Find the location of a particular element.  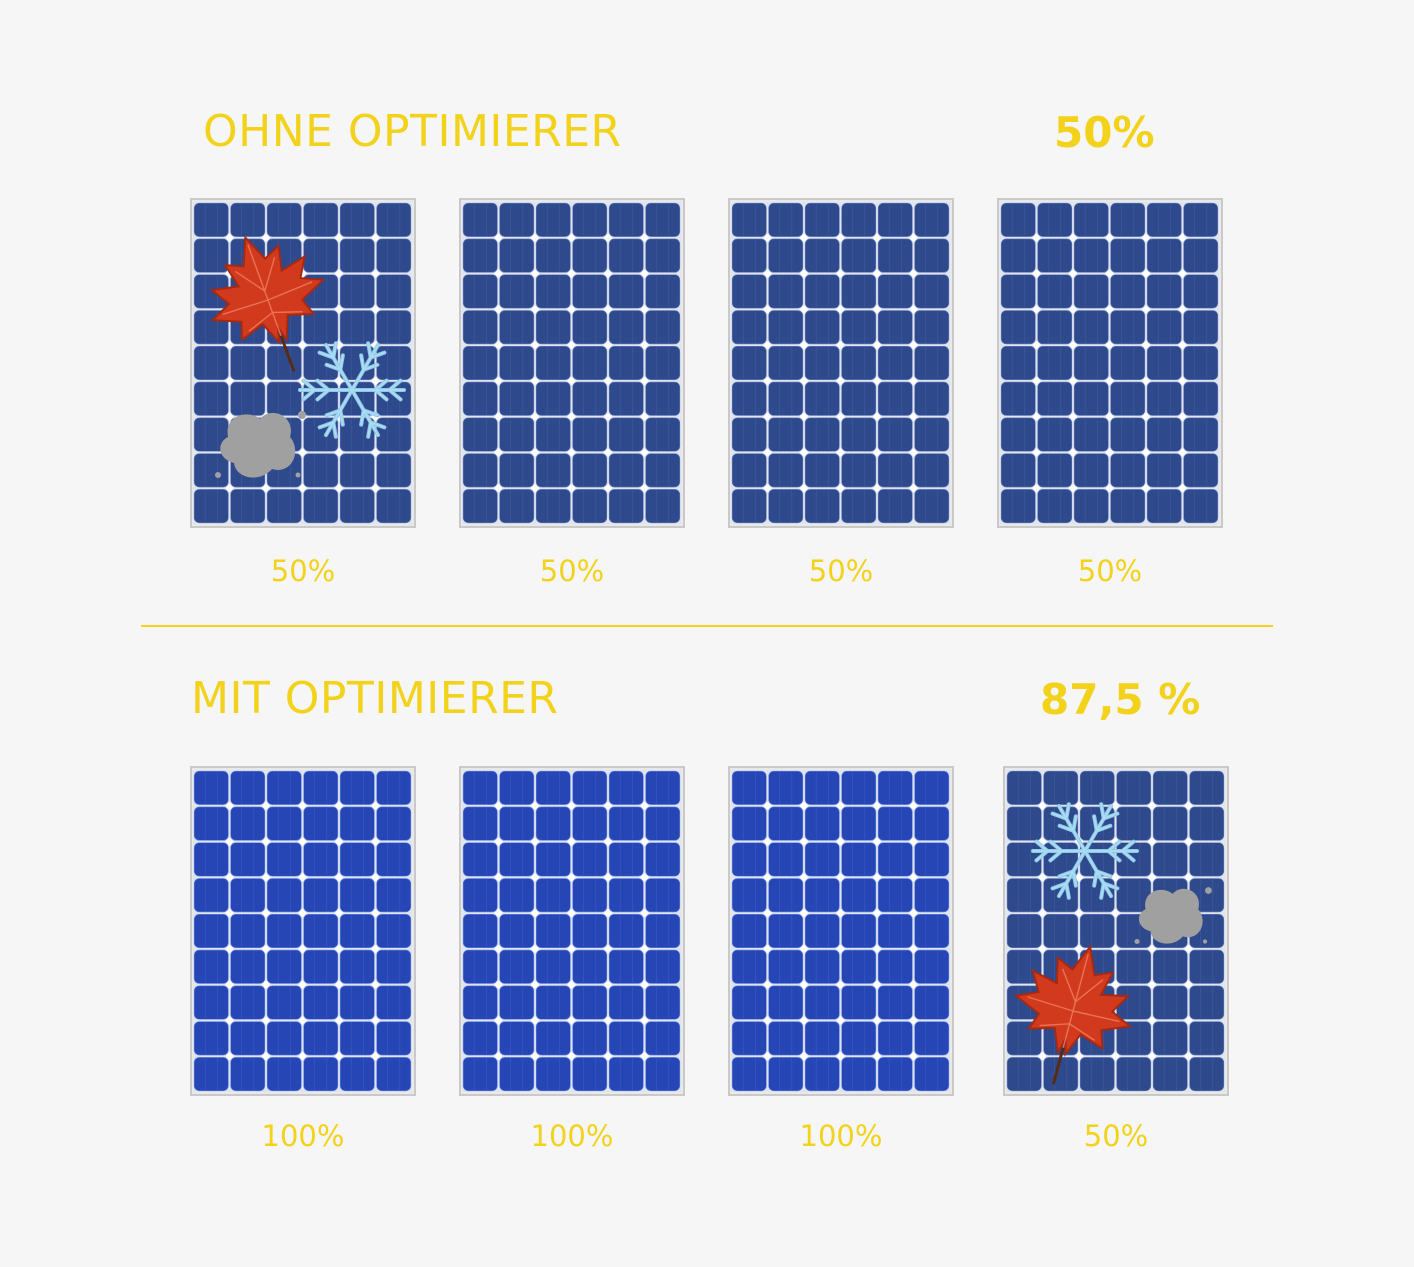

section-heading-ohne: OHNE OPTIMIERER is located at coordinates (412, 131).